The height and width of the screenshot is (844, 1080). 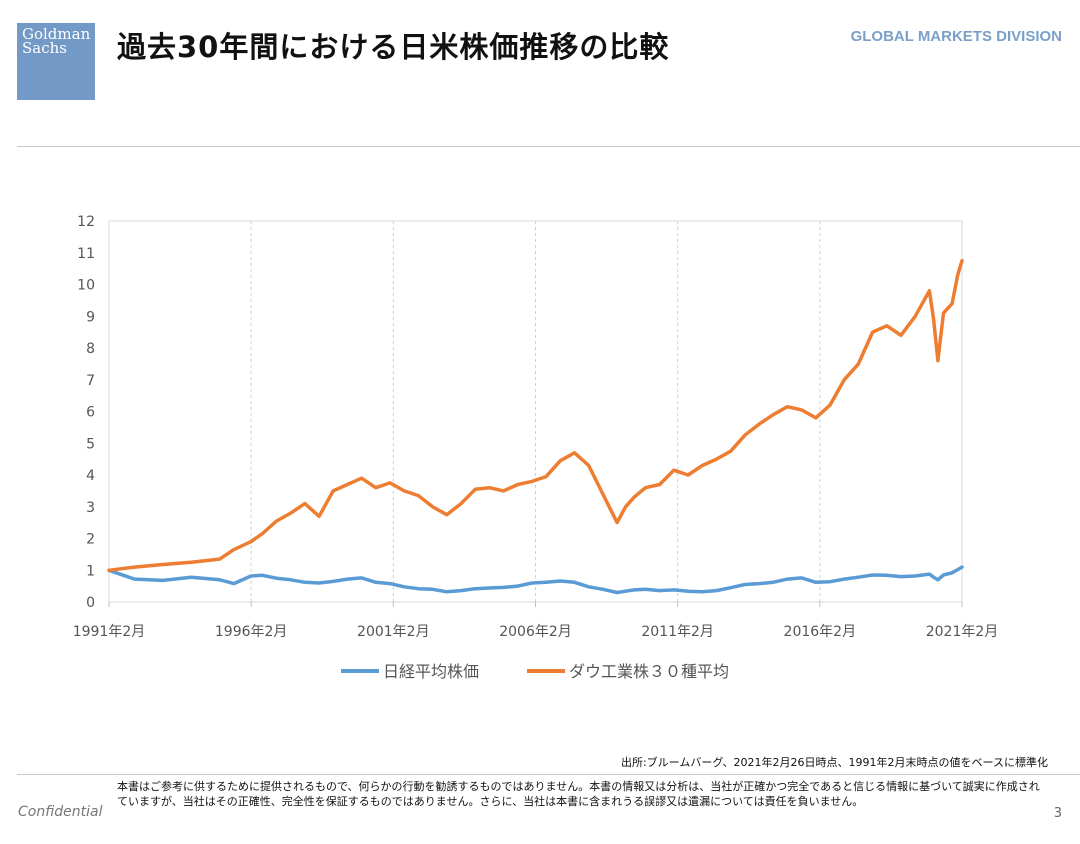 I want to click on y-tick-label: 9, so click(x=90, y=317).